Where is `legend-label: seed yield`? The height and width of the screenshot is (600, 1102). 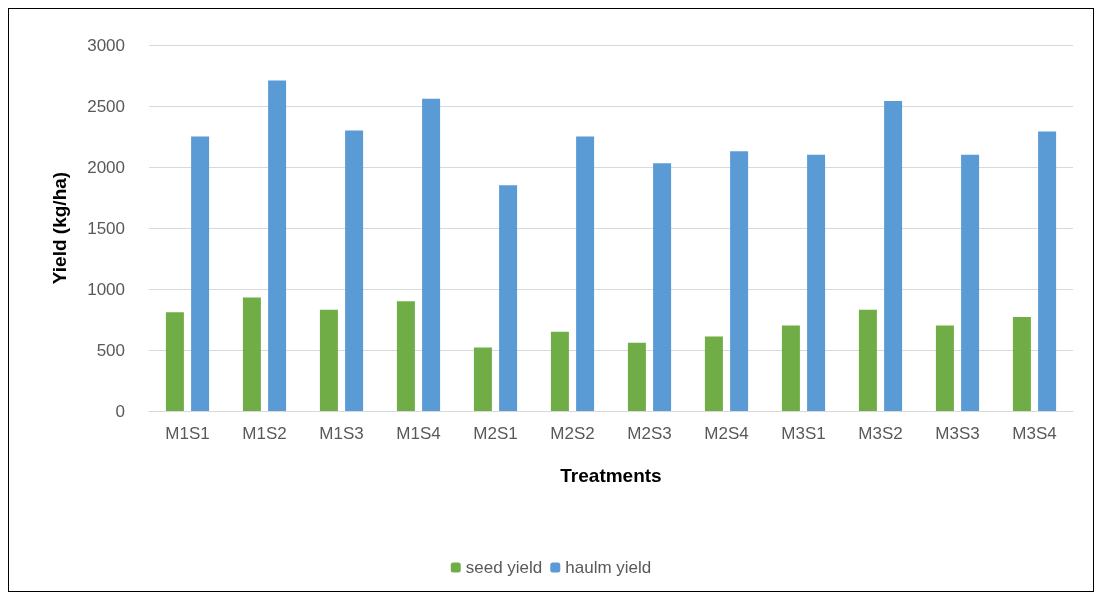 legend-label: seed yield is located at coordinates (504, 567).